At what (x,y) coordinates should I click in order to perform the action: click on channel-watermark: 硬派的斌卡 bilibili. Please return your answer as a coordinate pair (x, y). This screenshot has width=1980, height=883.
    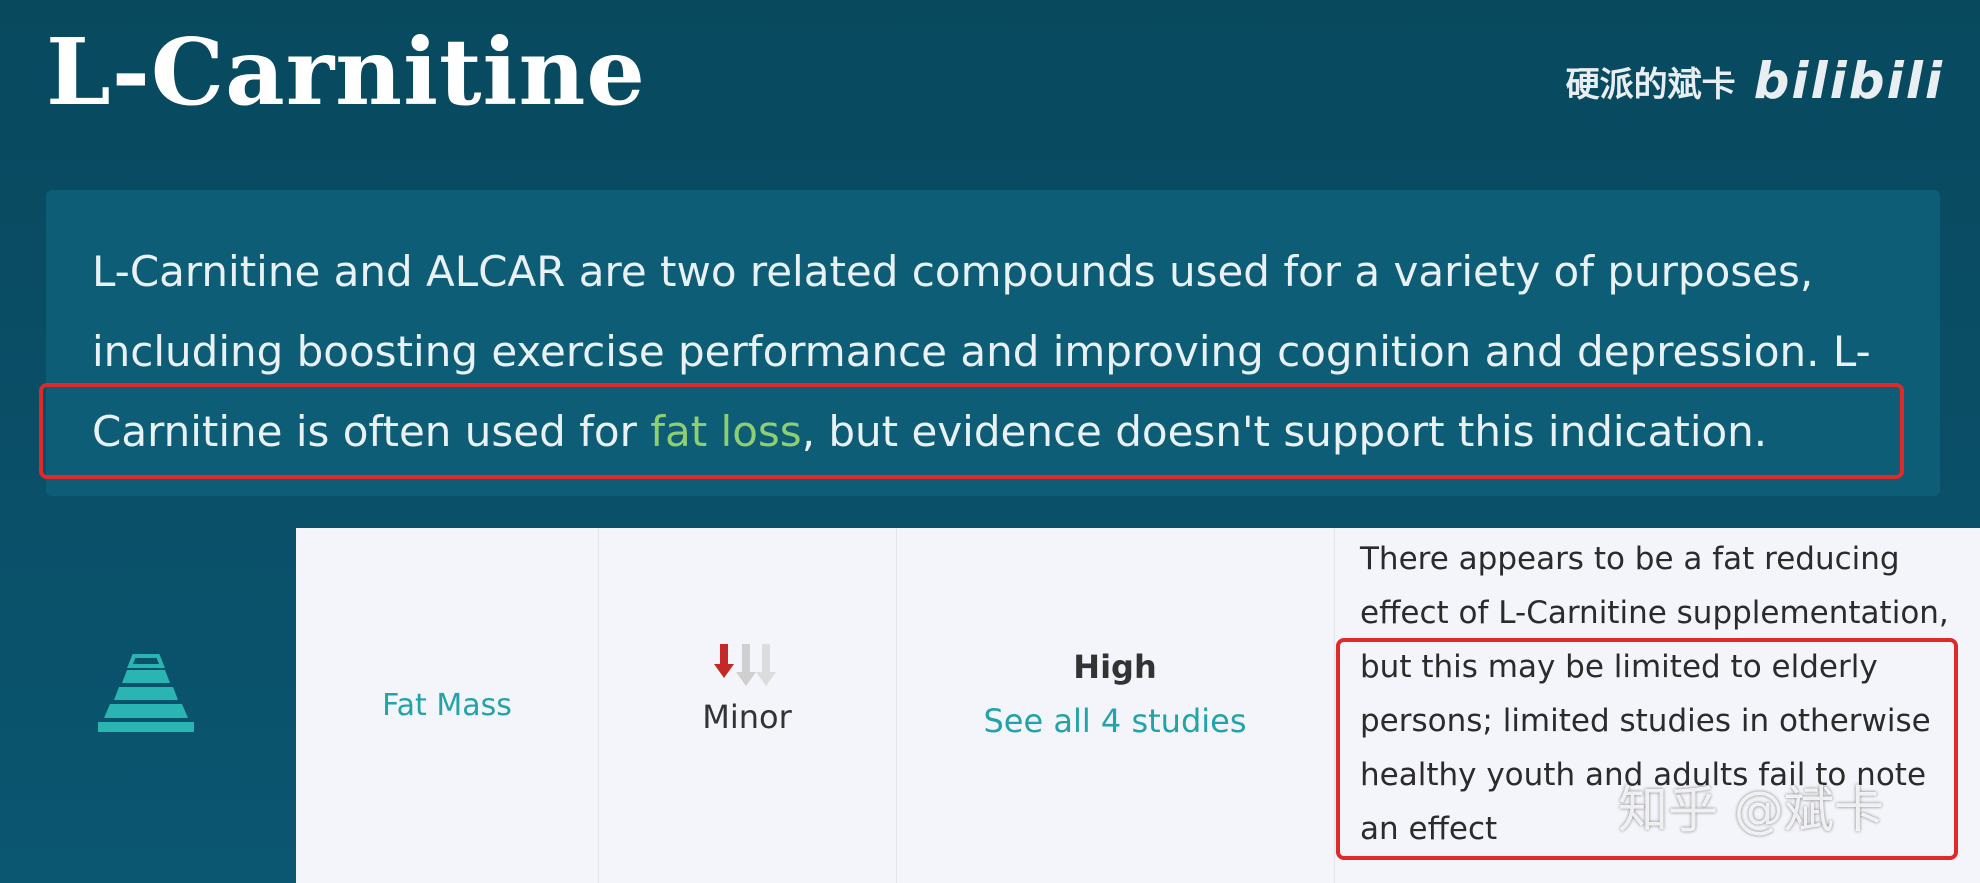
    Looking at the image, I should click on (1755, 81).